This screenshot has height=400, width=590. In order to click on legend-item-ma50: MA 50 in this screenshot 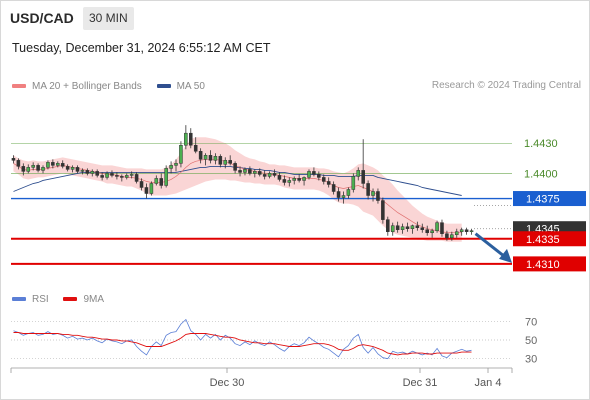, I will do `click(180, 86)`.